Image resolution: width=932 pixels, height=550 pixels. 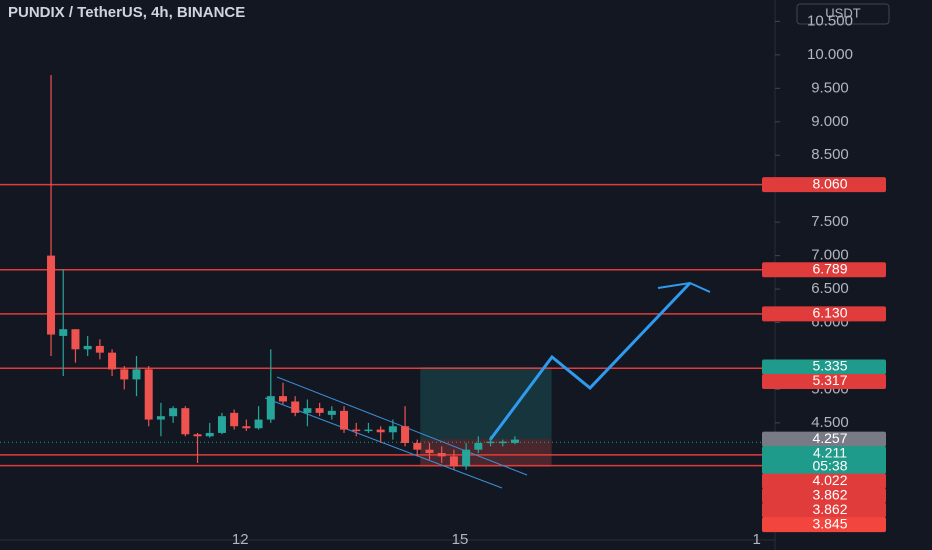 What do you see at coordinates (830, 422) in the screenshot?
I see `y-tick-label: 4.500` at bounding box center [830, 422].